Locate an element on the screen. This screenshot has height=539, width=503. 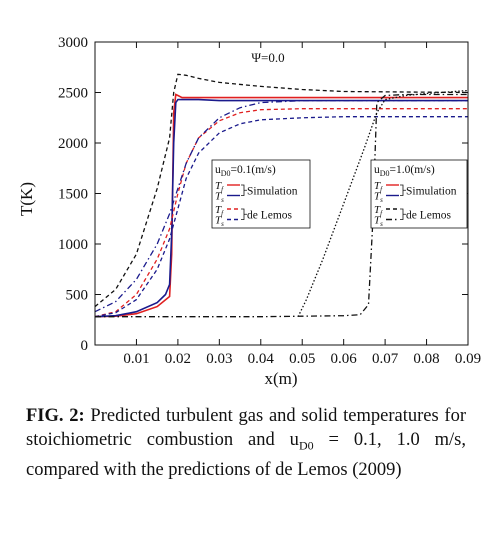
y-tick-label: 1000 is located at coordinates (73, 245).